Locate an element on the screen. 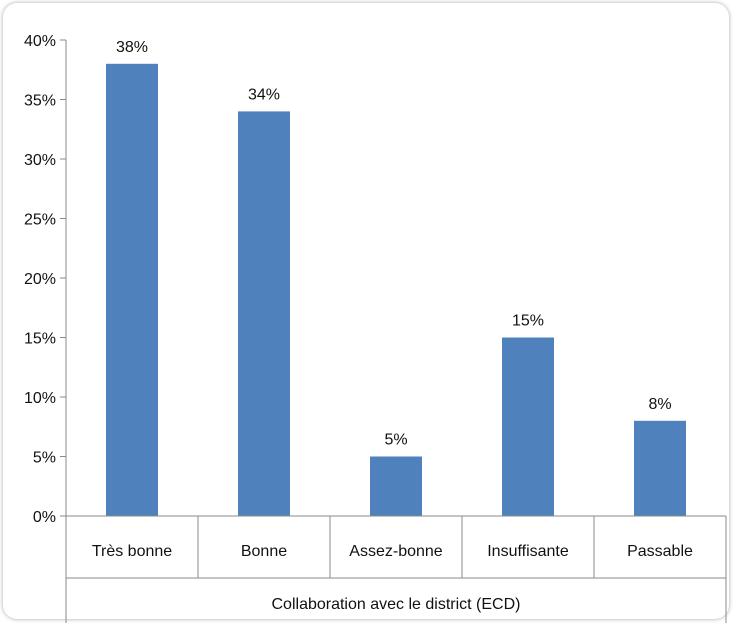 The height and width of the screenshot is (626, 734). y-axis: 0% 5% 10% 15% 20% 25% 30% 35% 40% is located at coordinates (45, 279).